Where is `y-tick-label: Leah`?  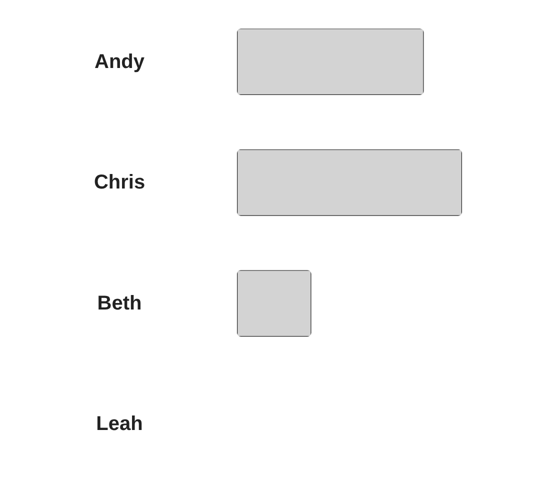
y-tick-label: Leah is located at coordinates (119, 424).